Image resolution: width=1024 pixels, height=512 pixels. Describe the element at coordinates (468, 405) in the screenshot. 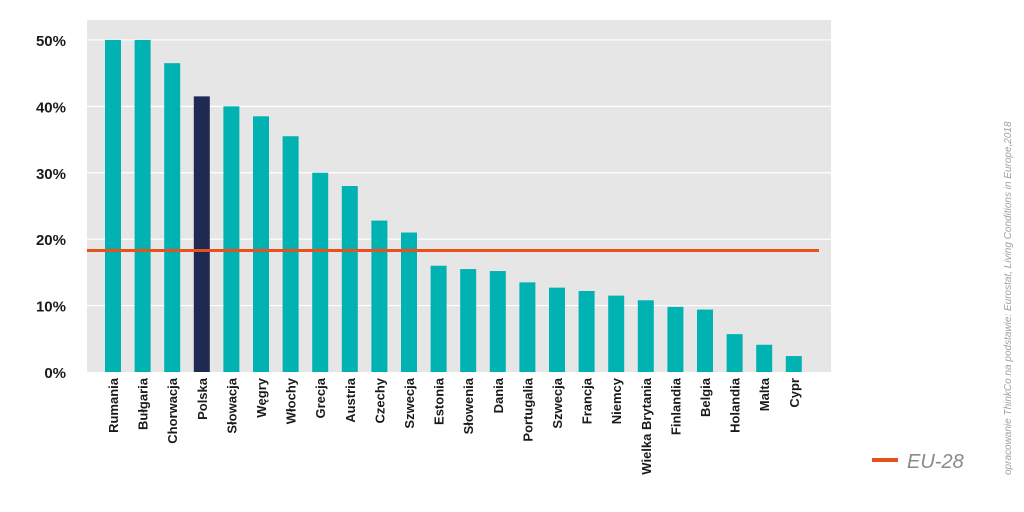

I see `x-tick-label: Słowenia` at that location.